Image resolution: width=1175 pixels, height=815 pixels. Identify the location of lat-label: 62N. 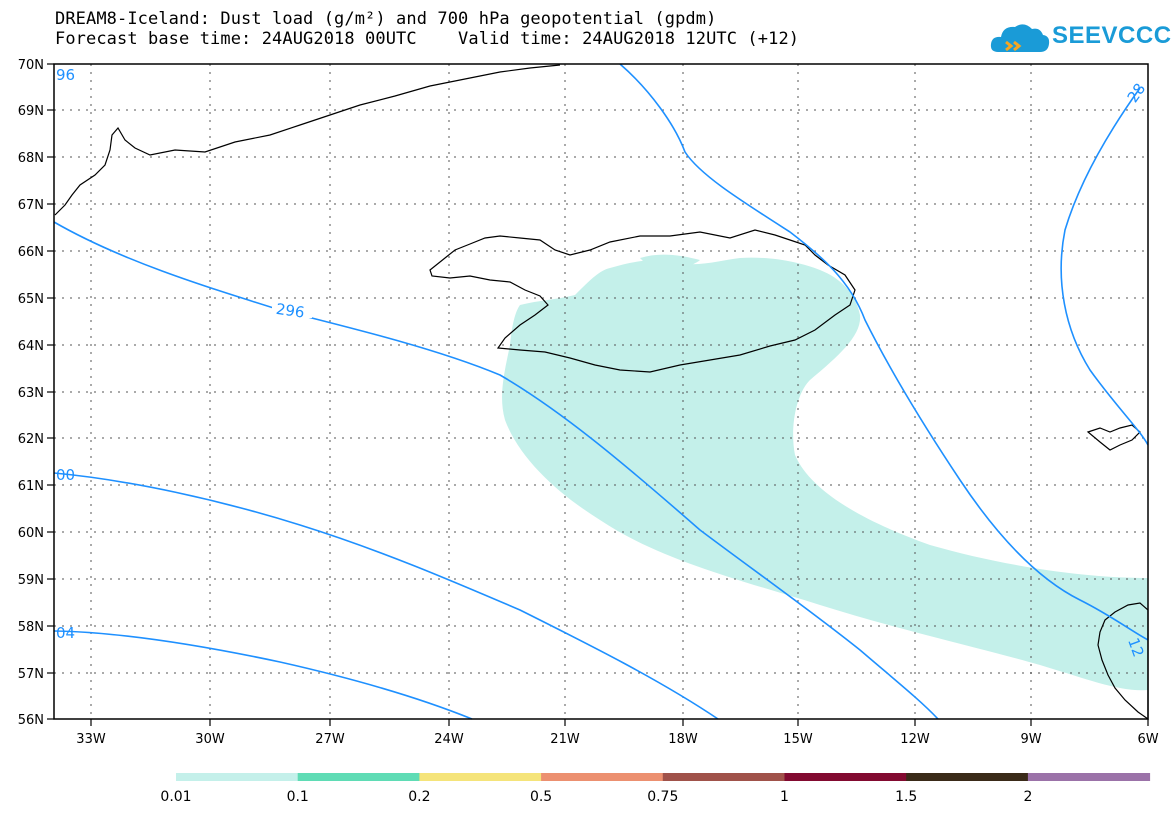
(31, 439).